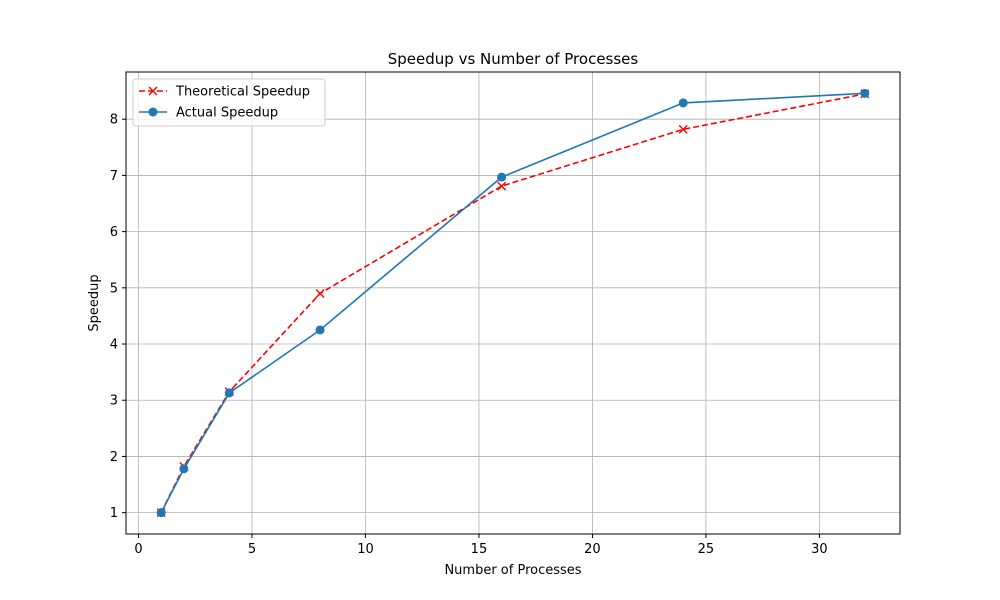  I want to click on y-axis-label: Speedup, so click(94, 302).